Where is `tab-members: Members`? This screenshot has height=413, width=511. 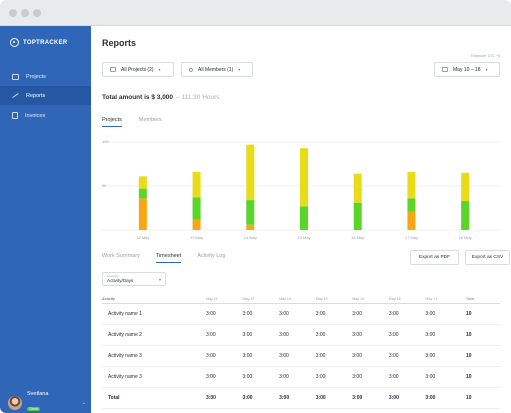
tab-members: Members is located at coordinates (150, 120).